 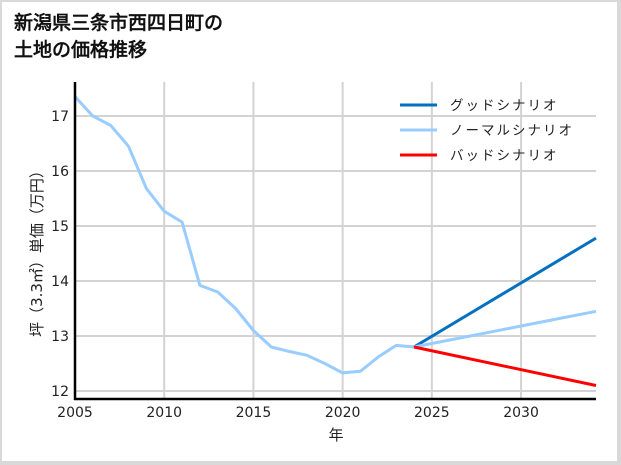 What do you see at coordinates (60, 172) in the screenshot?
I see `y-tick-label: 16` at bounding box center [60, 172].